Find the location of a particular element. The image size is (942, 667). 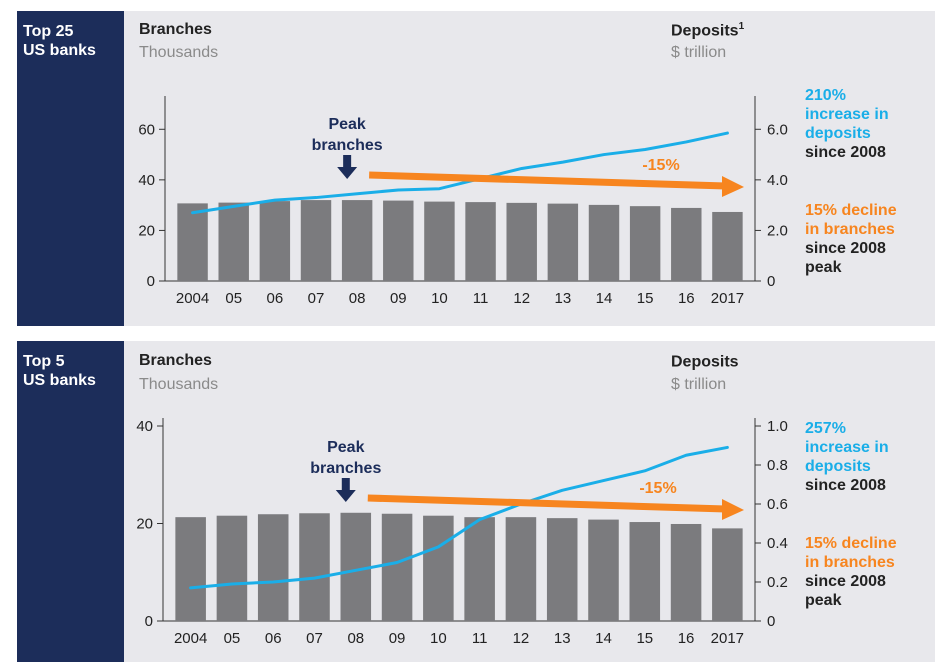

deposits-line is located at coordinates (459, 517).